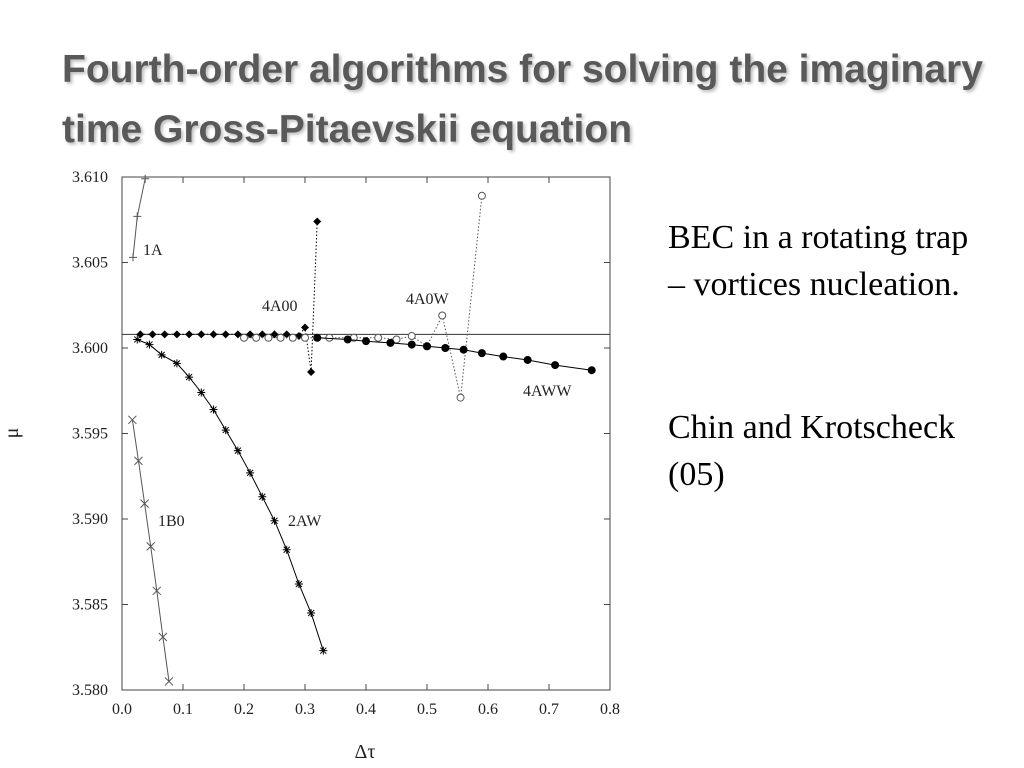 This screenshot has width=1024, height=768. What do you see at coordinates (171, 521) in the screenshot?
I see `series-label: 1B0` at bounding box center [171, 521].